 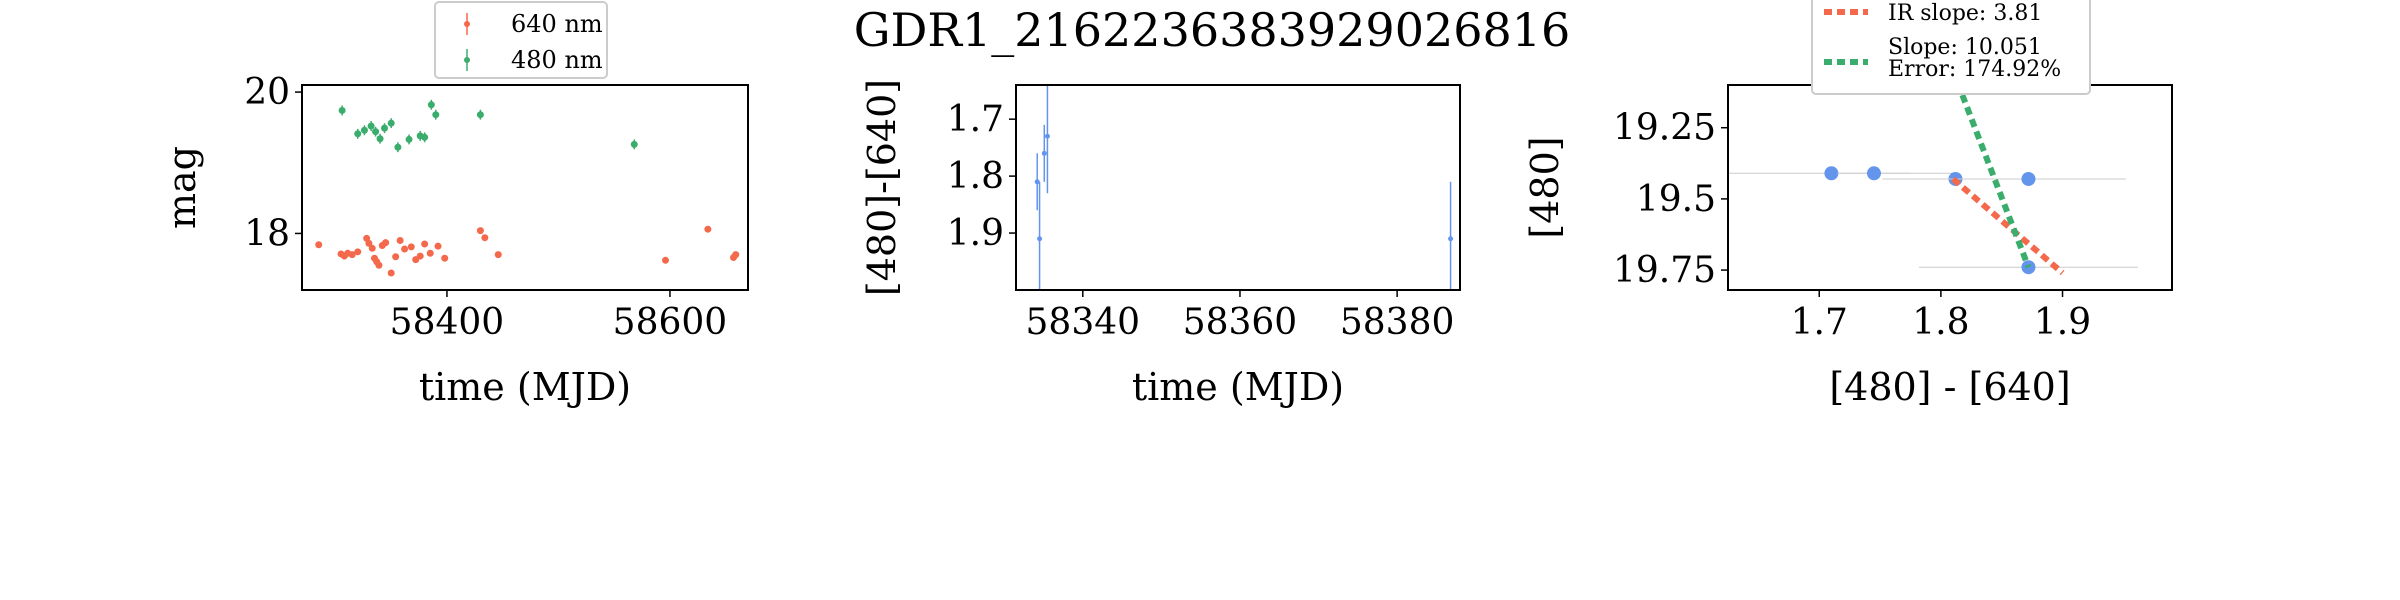 I want to click on y-tick-label: 1.7, so click(x=975, y=119).